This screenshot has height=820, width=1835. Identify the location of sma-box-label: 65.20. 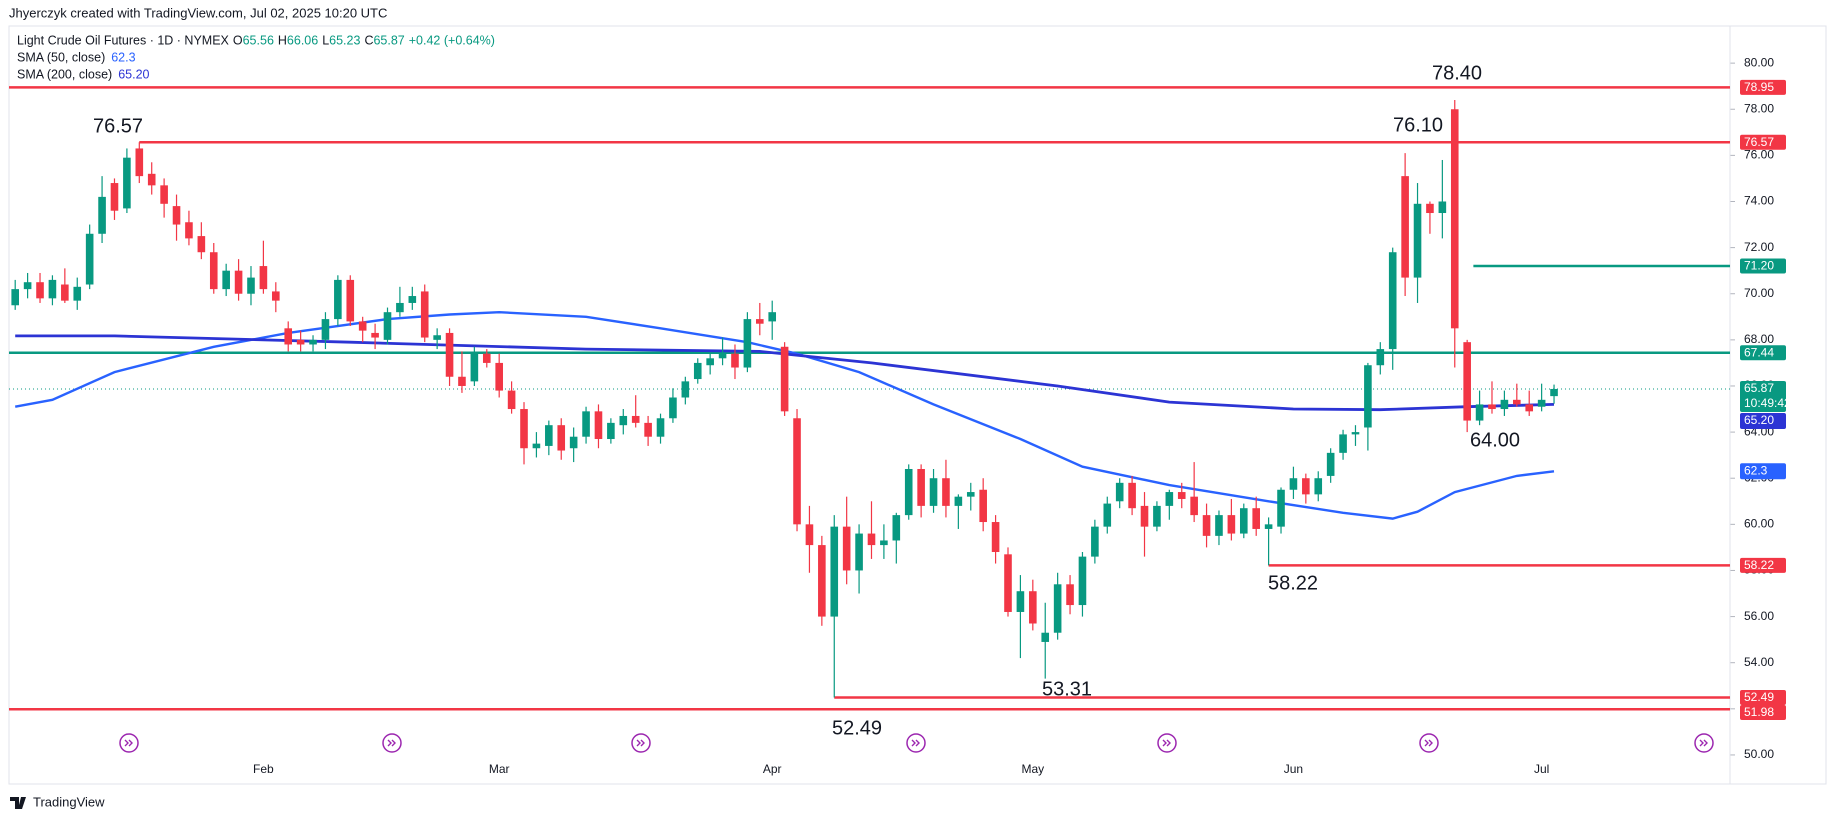
(1759, 420).